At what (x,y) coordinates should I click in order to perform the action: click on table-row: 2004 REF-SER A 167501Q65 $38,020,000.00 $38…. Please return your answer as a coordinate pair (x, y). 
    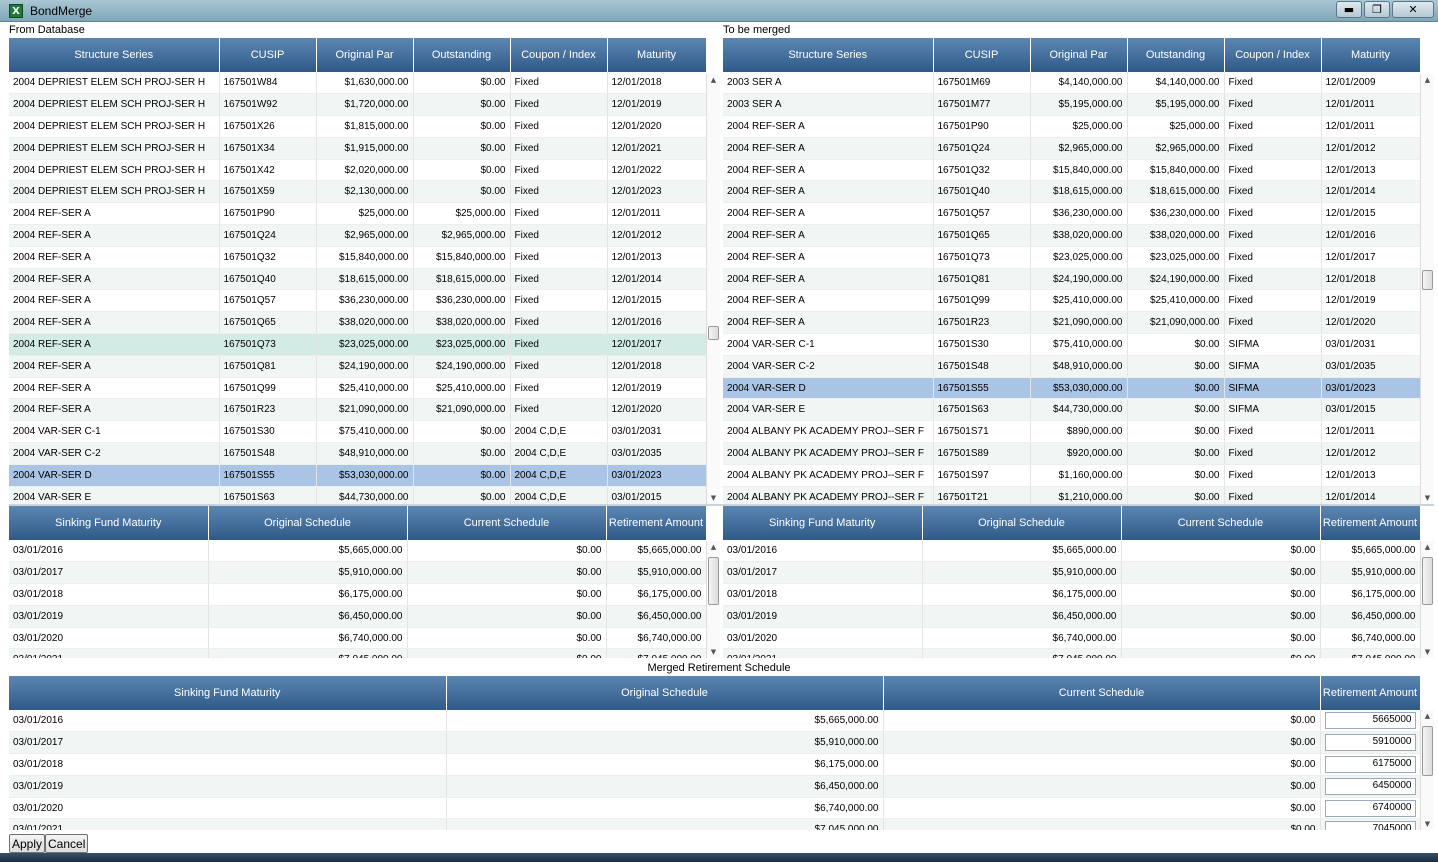
    Looking at the image, I should click on (357, 323).